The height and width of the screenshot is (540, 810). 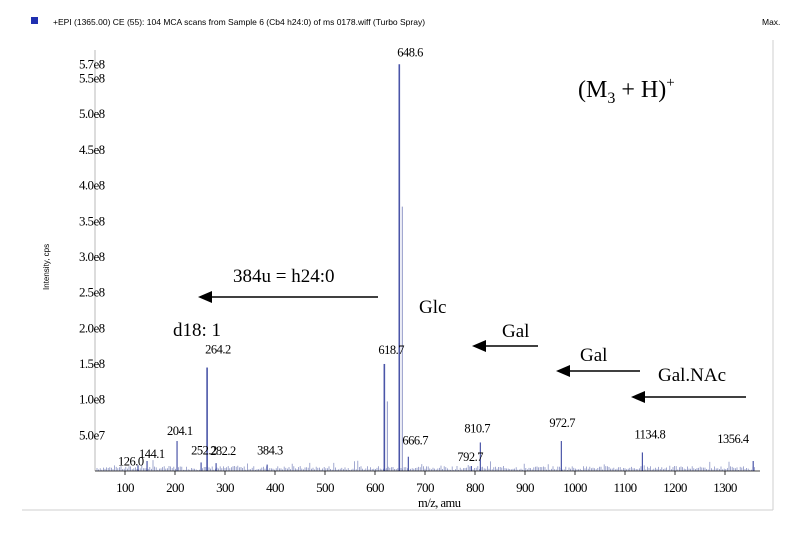 What do you see at coordinates (175, 487) in the screenshot?
I see `x-tick-label-200: 200` at bounding box center [175, 487].